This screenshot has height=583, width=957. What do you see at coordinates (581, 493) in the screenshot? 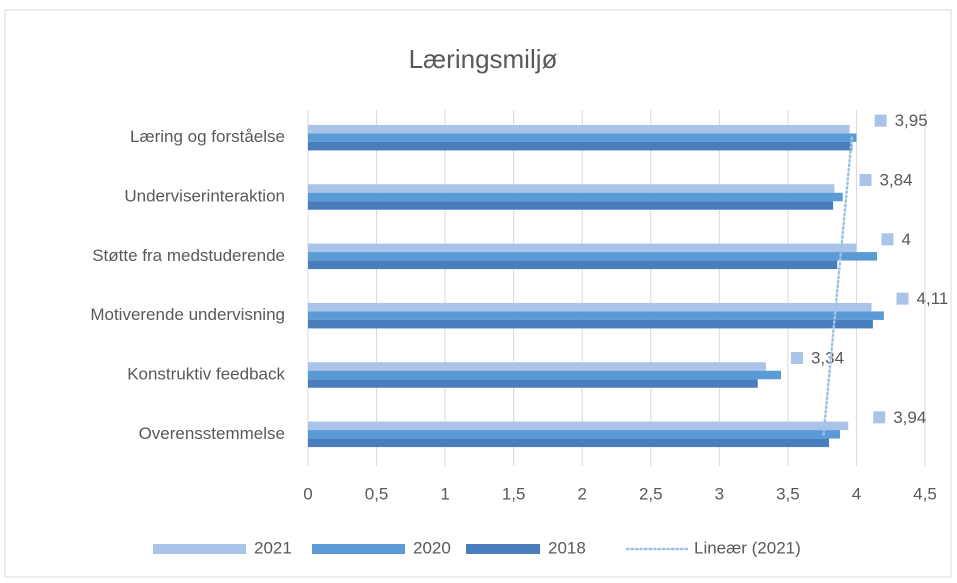
I see `x-tick-label: 2` at bounding box center [581, 493].